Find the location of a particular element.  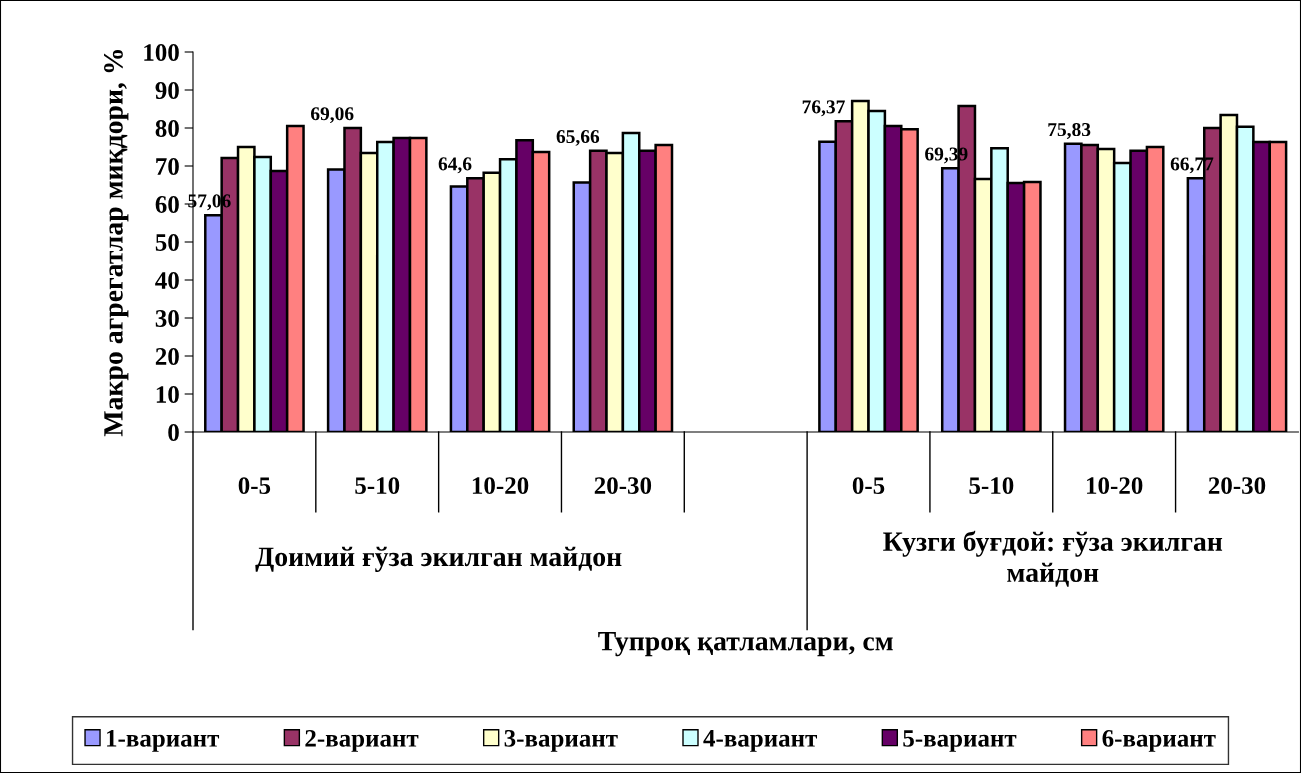

data-label: 64,6 is located at coordinates (455, 165).